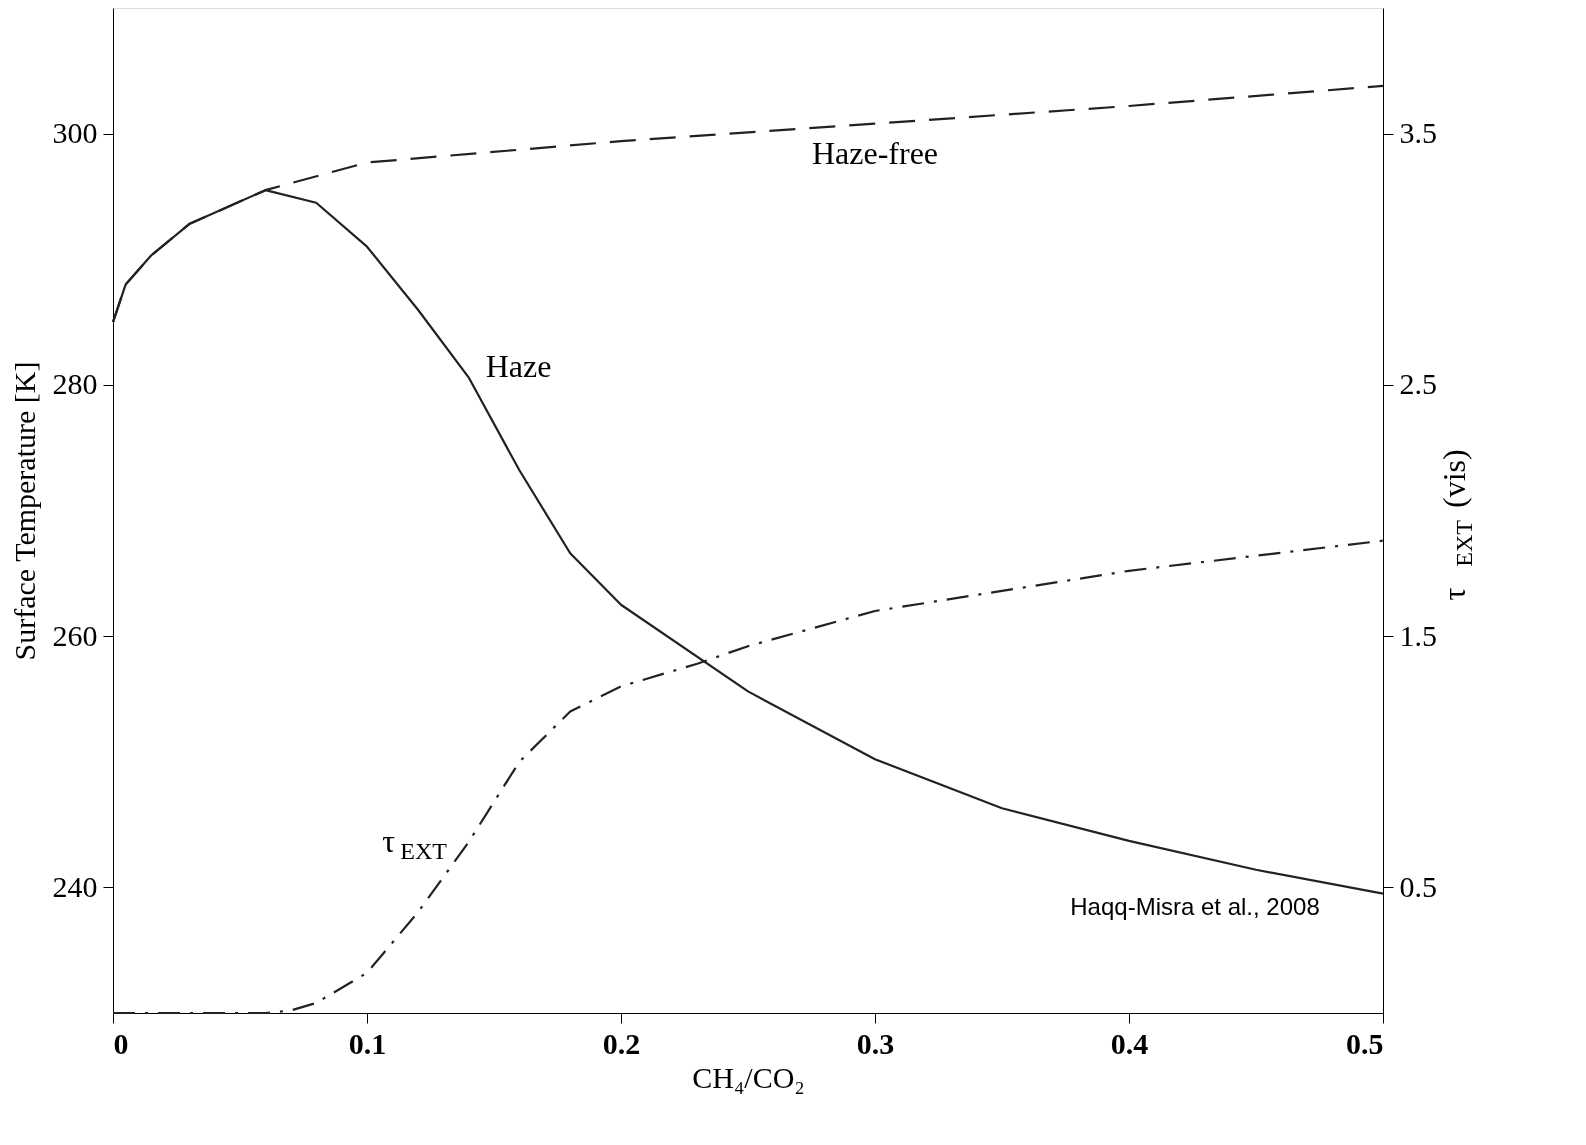  I want to click on y-tick-label: 280, so click(75, 384).